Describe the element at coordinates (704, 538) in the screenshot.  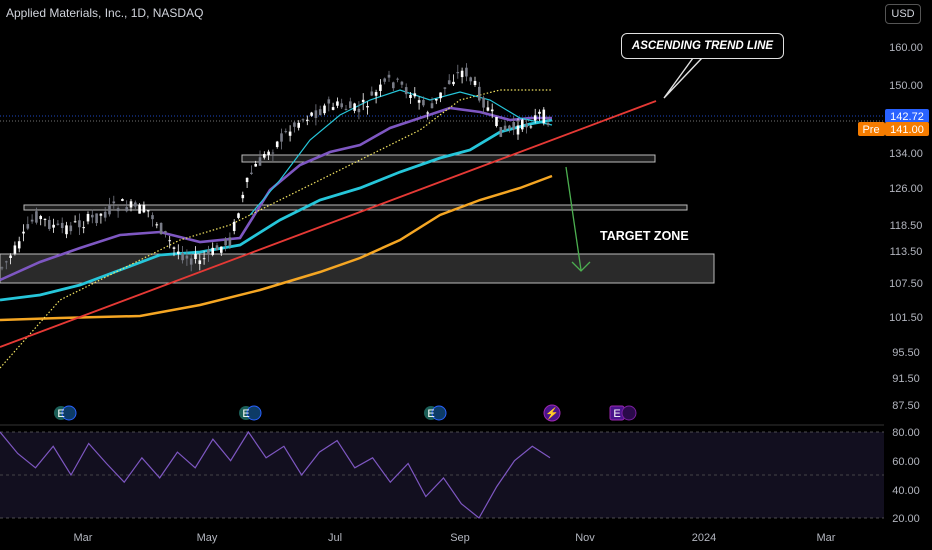
I see `time-tick-label: 2024` at that location.